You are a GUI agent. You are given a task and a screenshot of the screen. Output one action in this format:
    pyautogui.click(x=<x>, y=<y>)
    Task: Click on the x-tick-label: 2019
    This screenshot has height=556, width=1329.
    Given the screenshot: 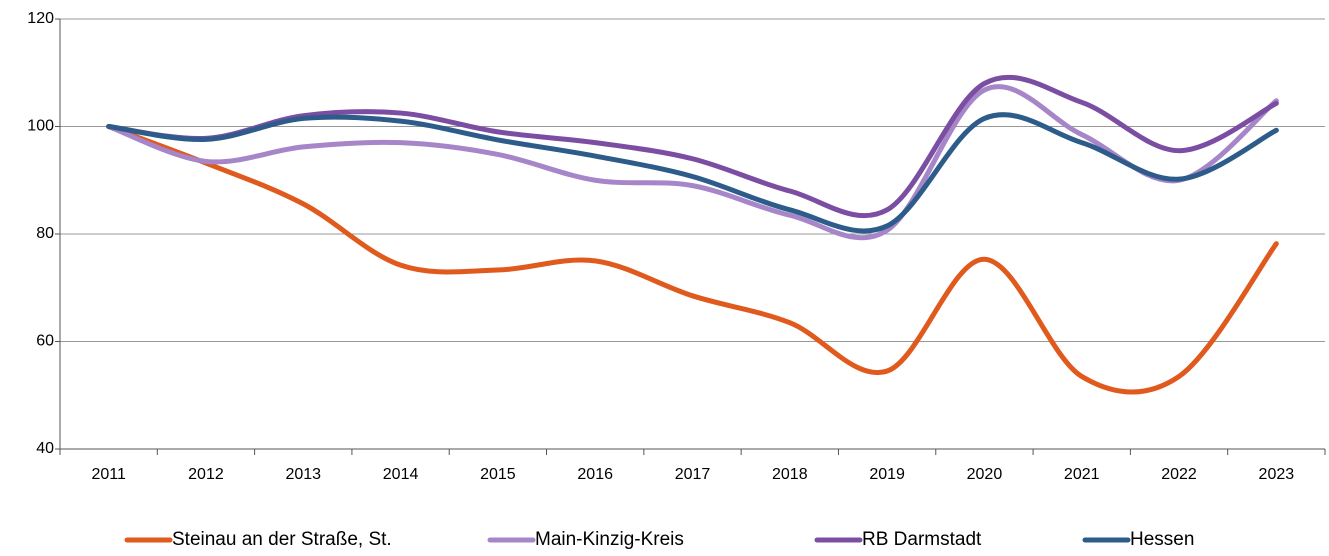 What is the action you would take?
    pyautogui.click(x=887, y=474)
    